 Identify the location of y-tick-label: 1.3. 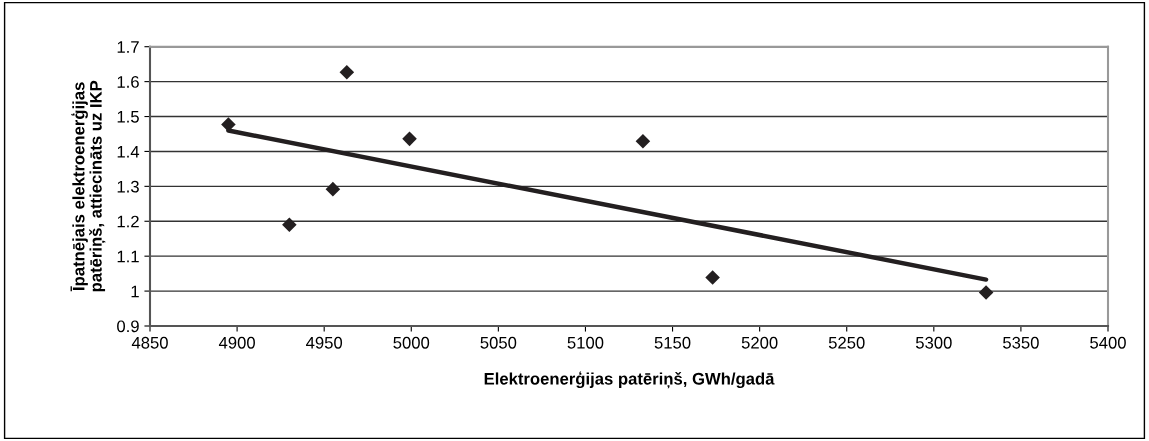
(128, 186).